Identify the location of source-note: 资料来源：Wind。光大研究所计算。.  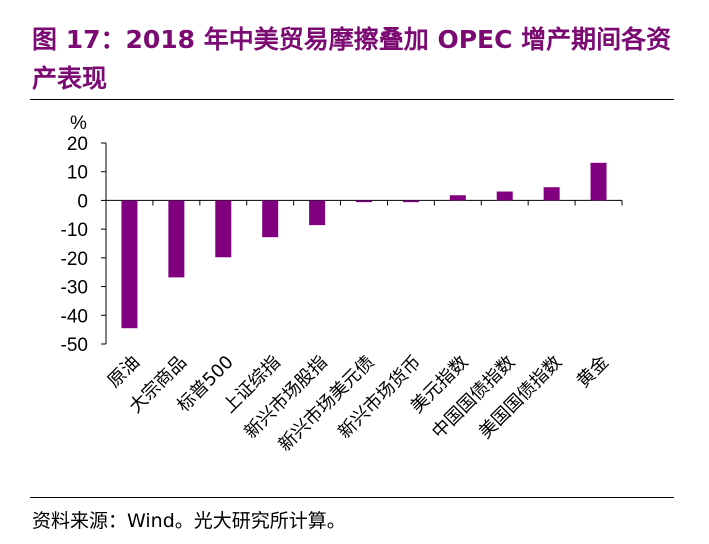
(189, 521).